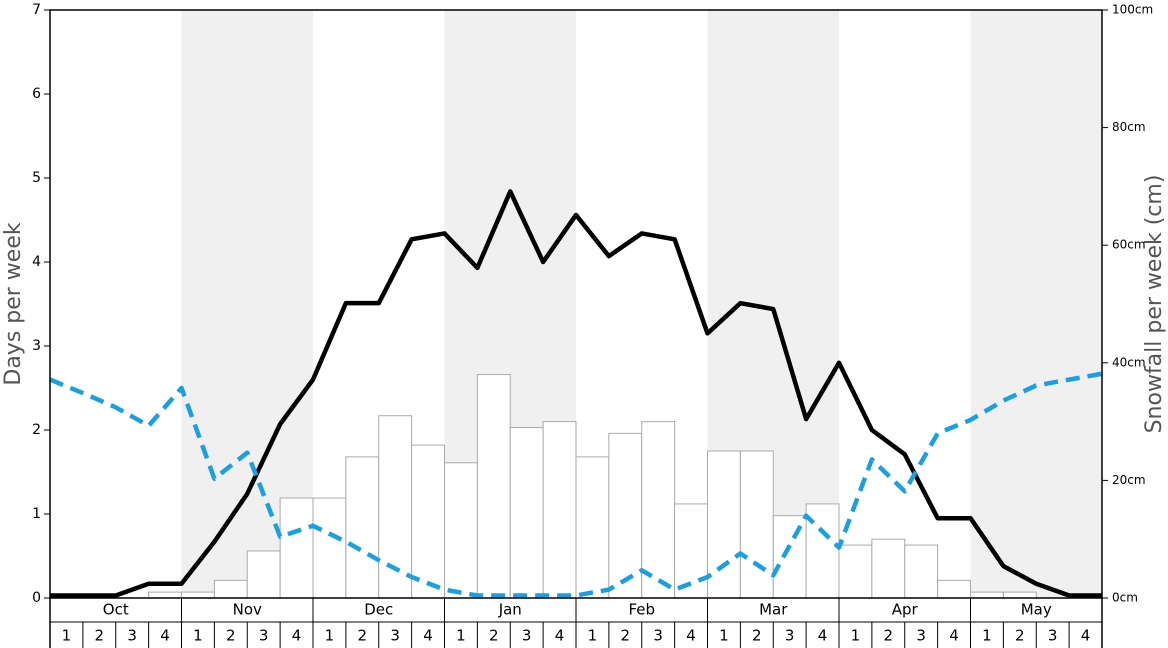 Image resolution: width=1168 pixels, height=648 pixels. Describe the element at coordinates (1129, 127) in the screenshot. I see `y2-tick-label: 80cm` at that location.